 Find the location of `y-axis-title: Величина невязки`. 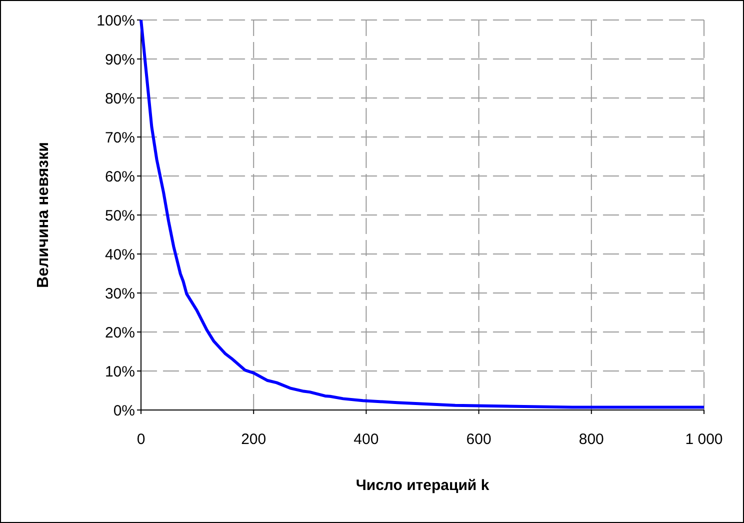

y-axis-title: Величина невязки is located at coordinates (43, 215).